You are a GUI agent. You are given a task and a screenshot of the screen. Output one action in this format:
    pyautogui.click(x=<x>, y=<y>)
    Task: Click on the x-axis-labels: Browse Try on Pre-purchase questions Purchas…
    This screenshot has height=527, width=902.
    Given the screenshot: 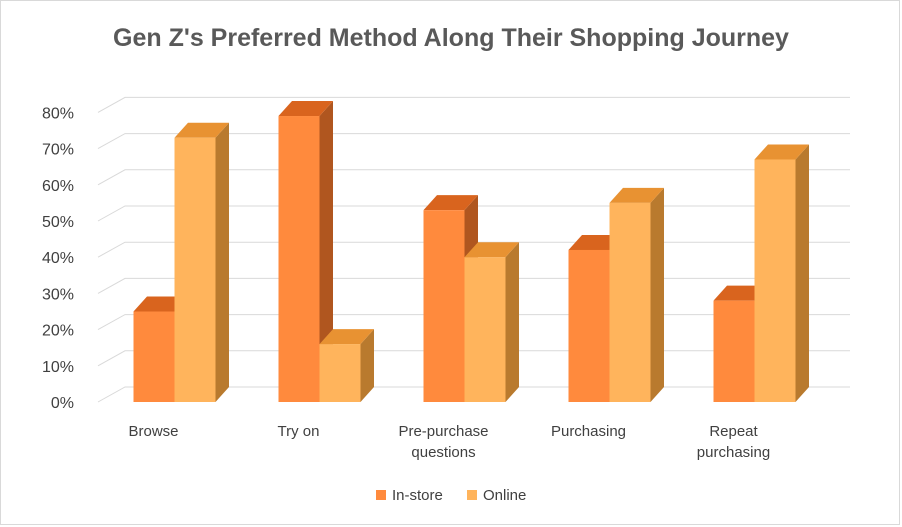 What is the action you would take?
    pyautogui.click(x=449, y=442)
    